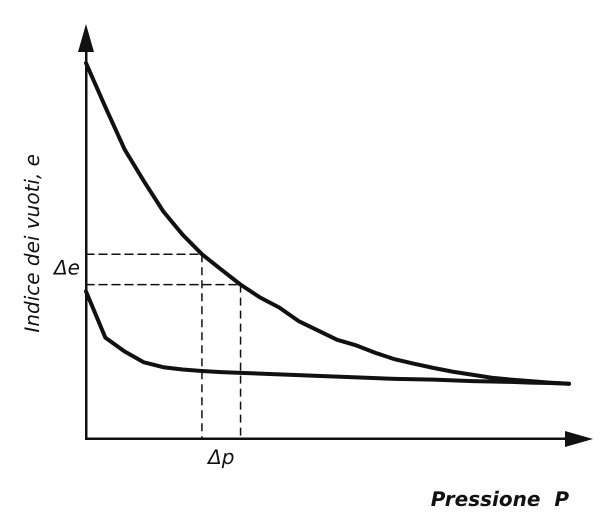  What do you see at coordinates (220, 456) in the screenshot?
I see `text: Δp` at bounding box center [220, 456].